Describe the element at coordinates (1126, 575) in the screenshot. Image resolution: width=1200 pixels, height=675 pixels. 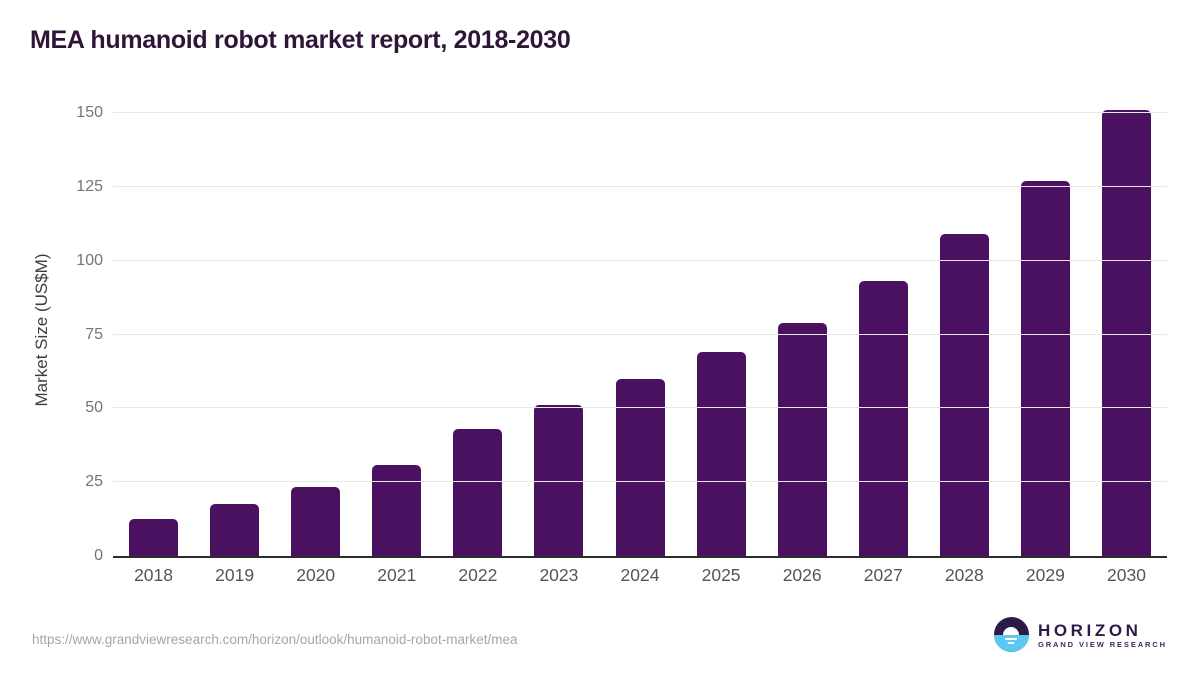
I see `x-tick-label-2030: 2030` at that location.